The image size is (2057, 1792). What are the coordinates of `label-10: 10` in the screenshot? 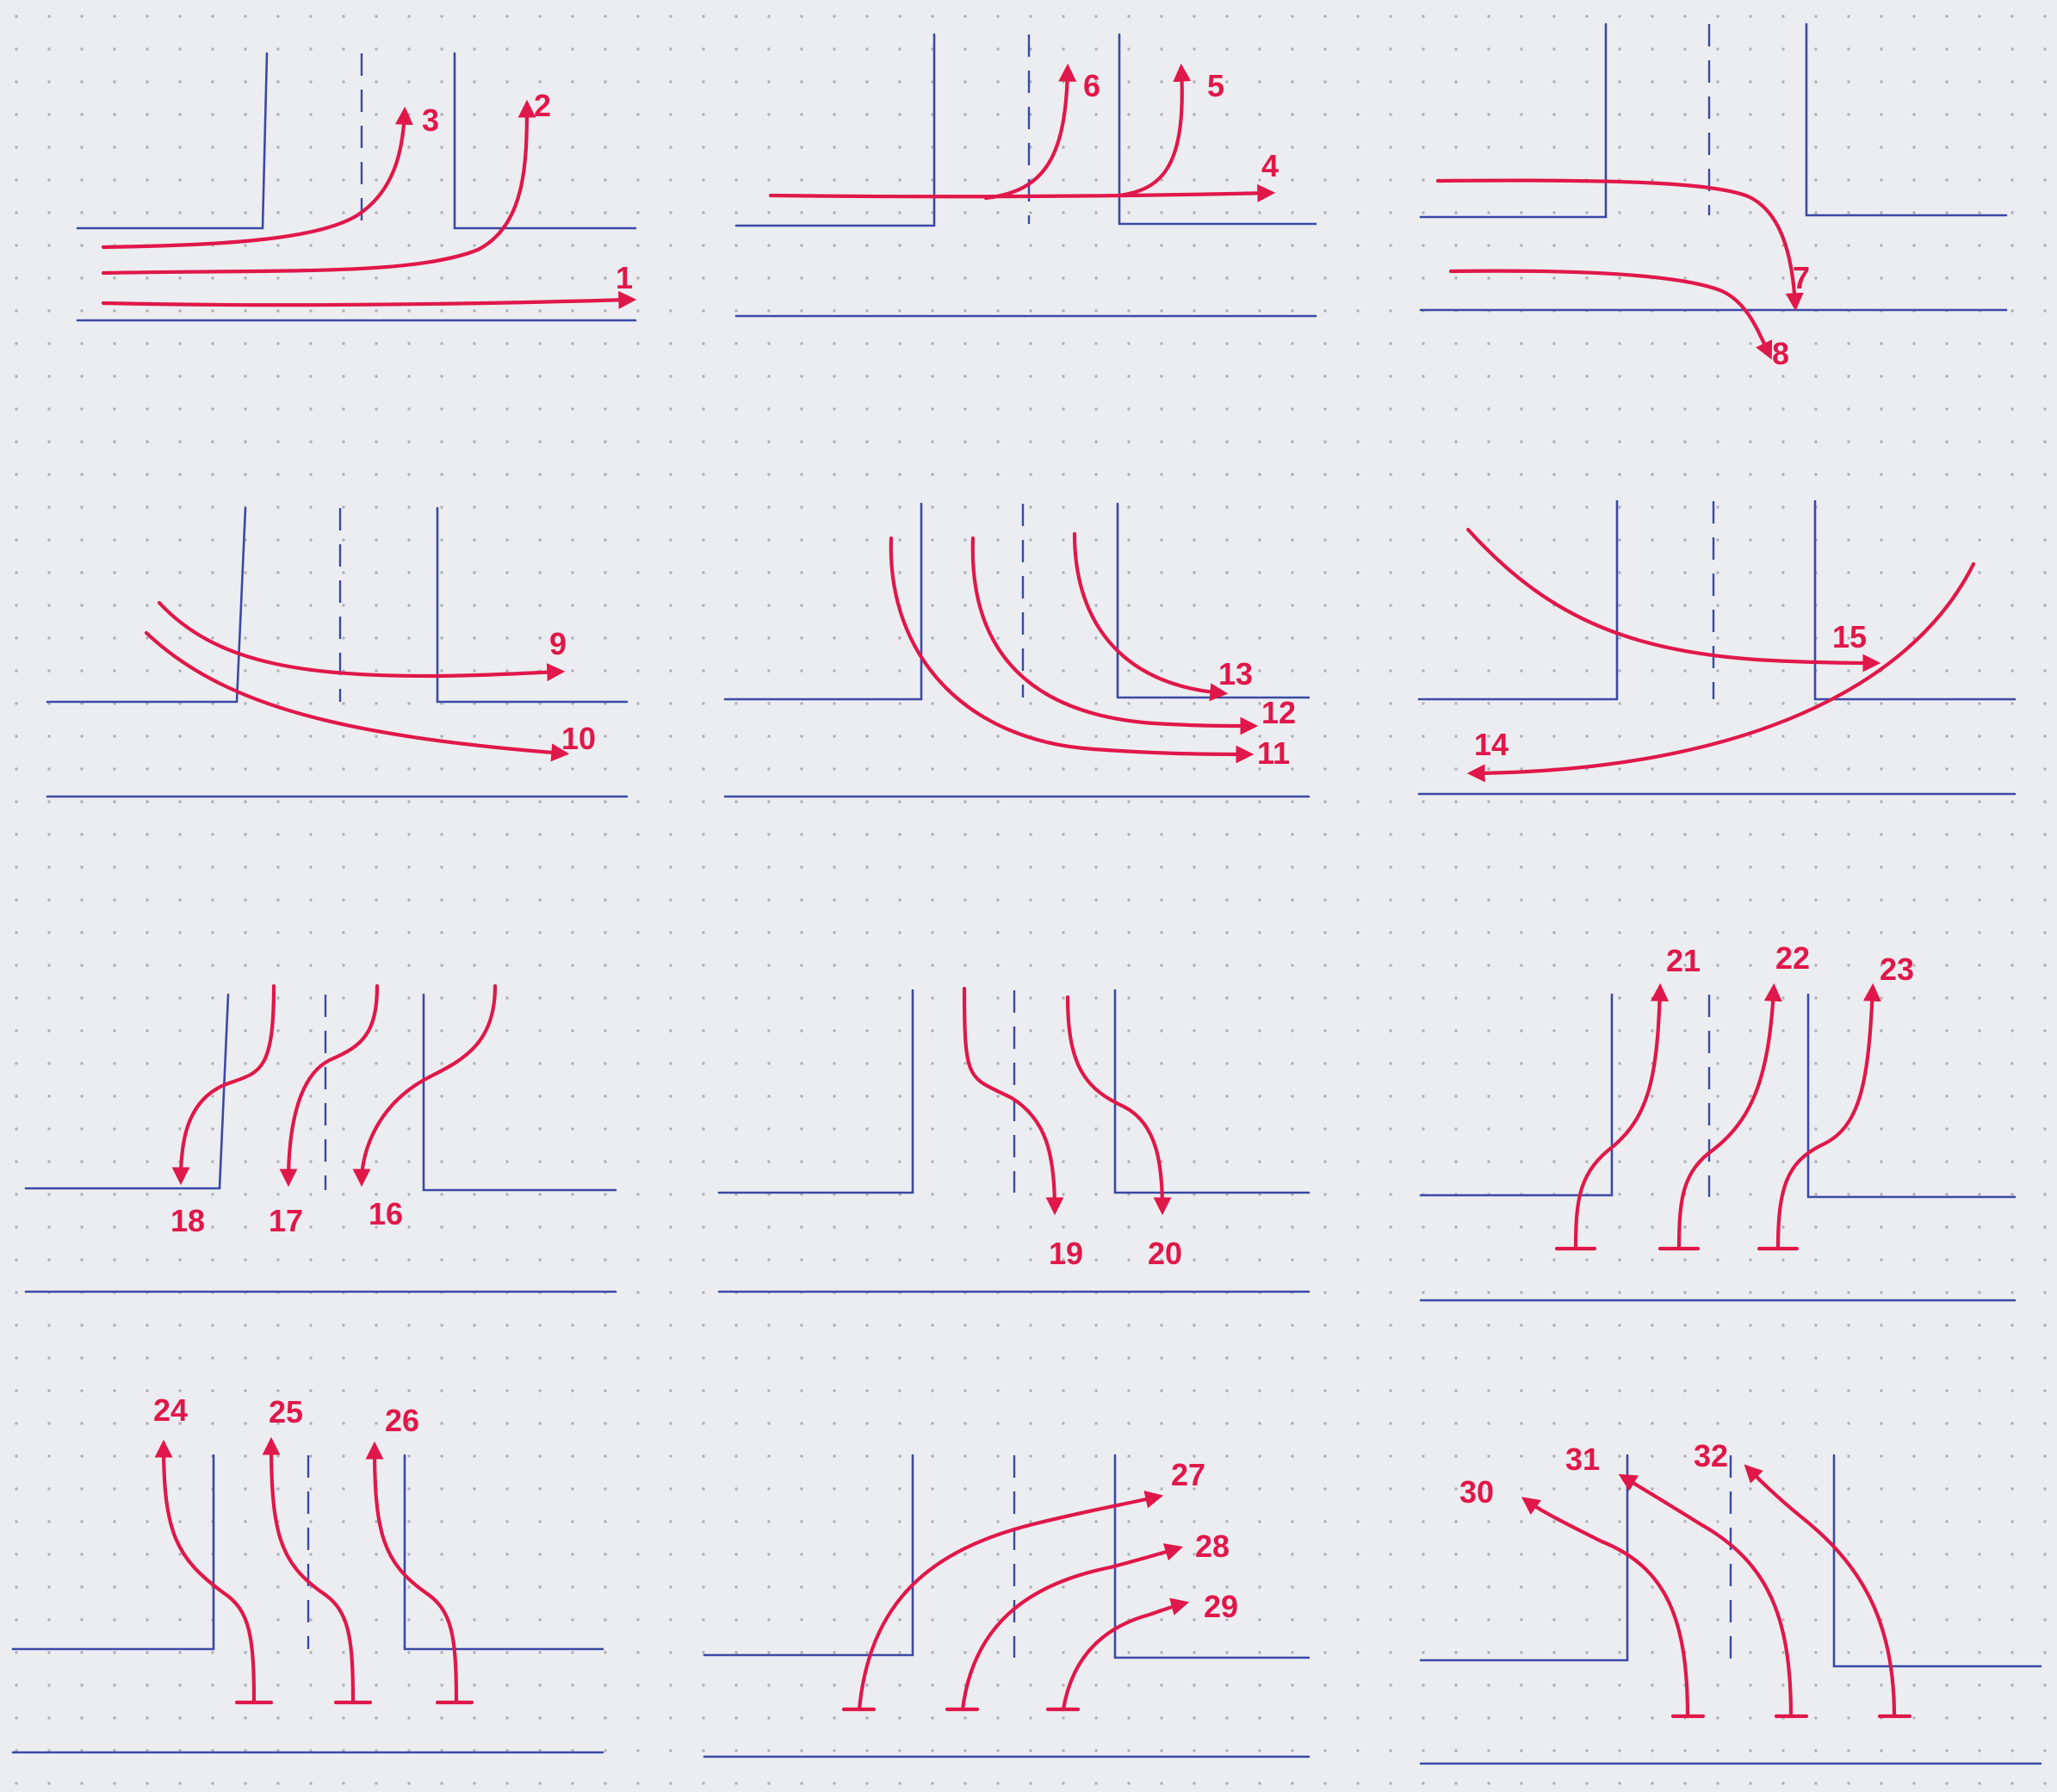 It's located at (578, 738).